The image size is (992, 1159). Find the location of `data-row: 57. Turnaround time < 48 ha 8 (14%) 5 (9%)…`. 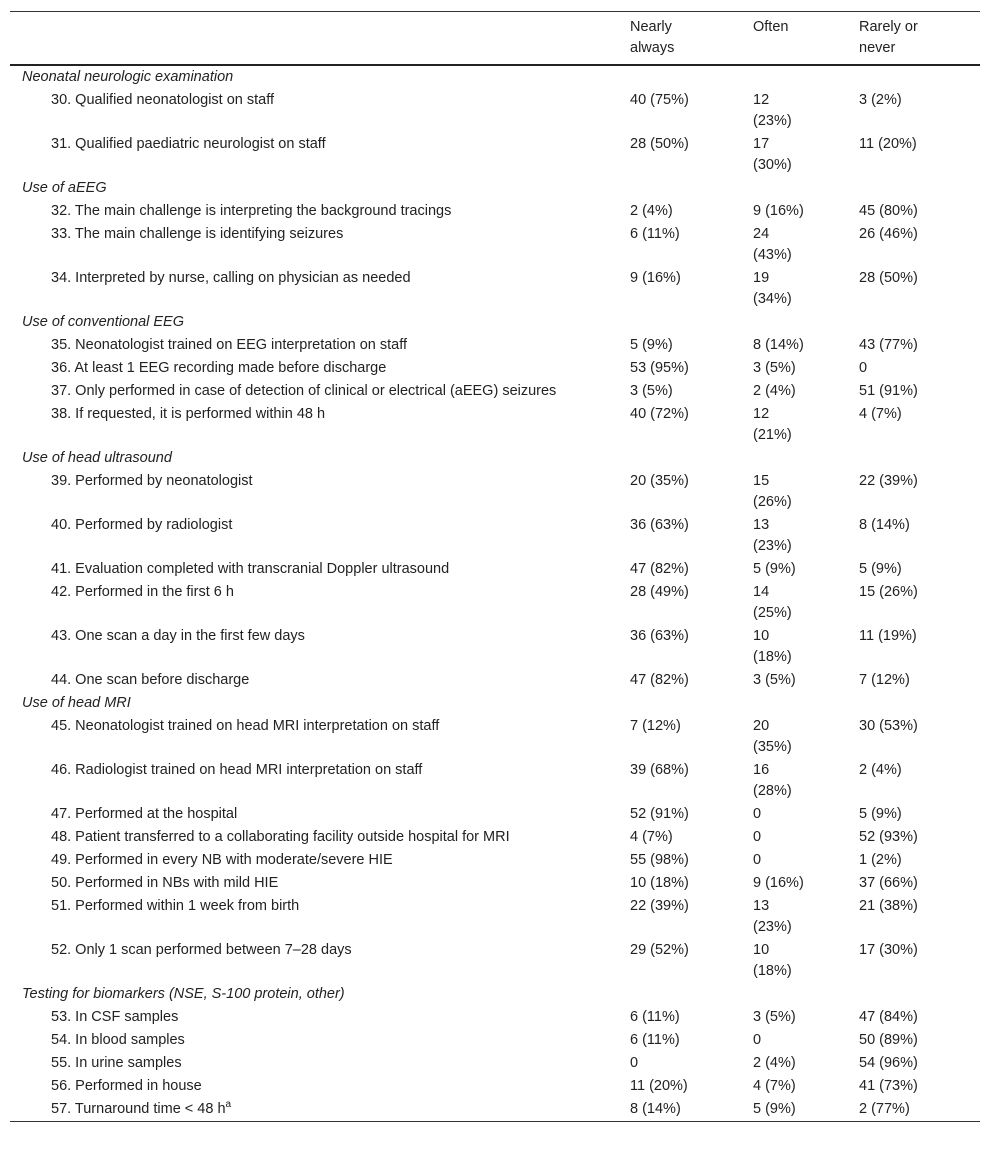

data-row: 57. Turnaround time < 48 ha 8 (14%) 5 (9%)… is located at coordinates (495, 1110).